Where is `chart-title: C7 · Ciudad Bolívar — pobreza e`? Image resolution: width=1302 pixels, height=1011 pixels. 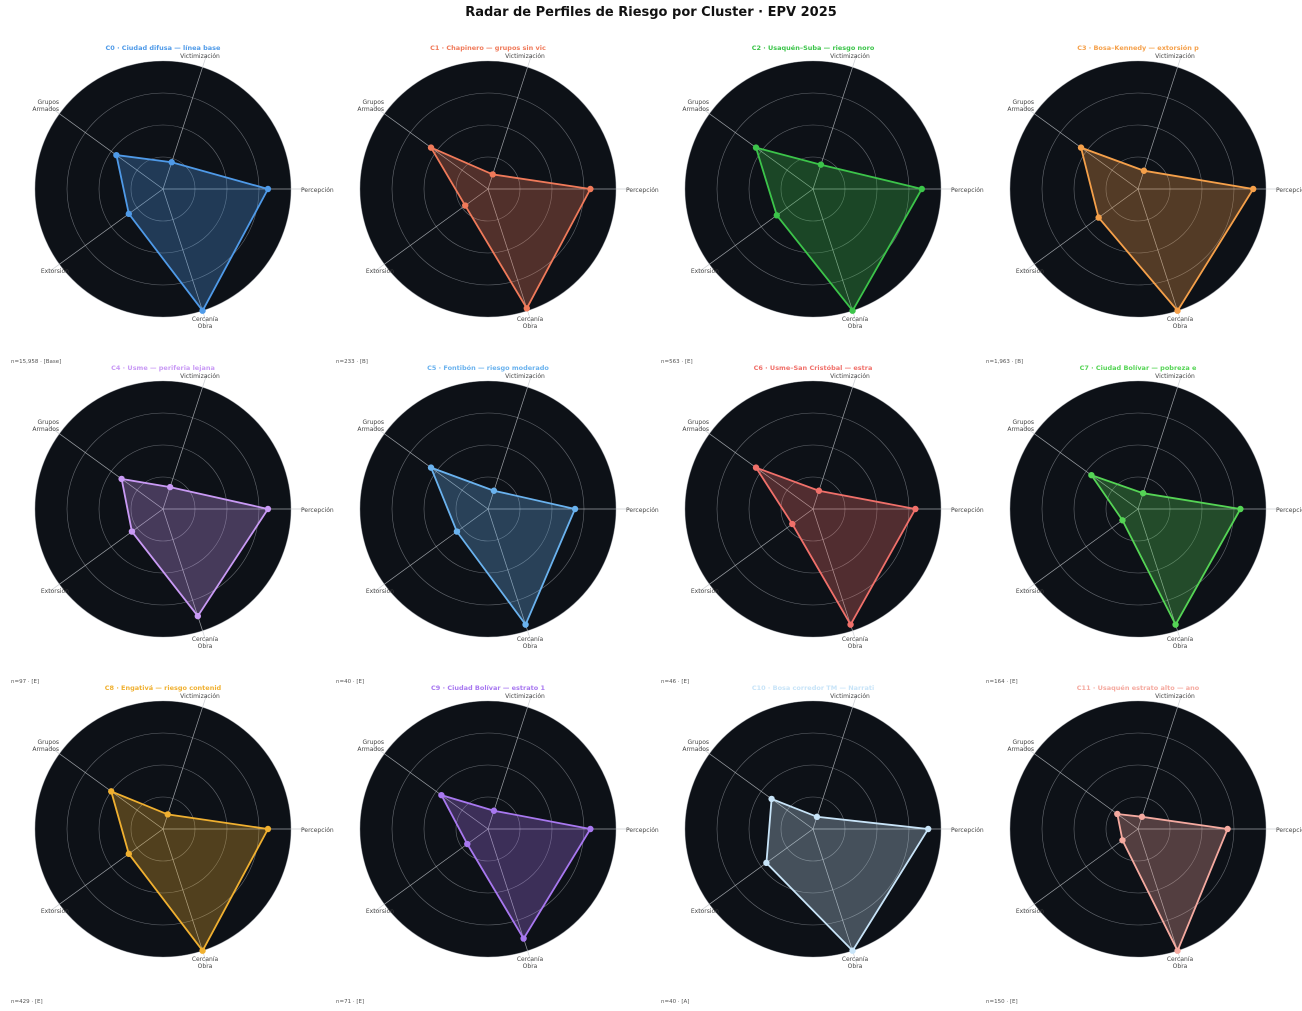 chart-title: C7 · Ciudad Bolívar — pobreza e is located at coordinates (1138, 368).